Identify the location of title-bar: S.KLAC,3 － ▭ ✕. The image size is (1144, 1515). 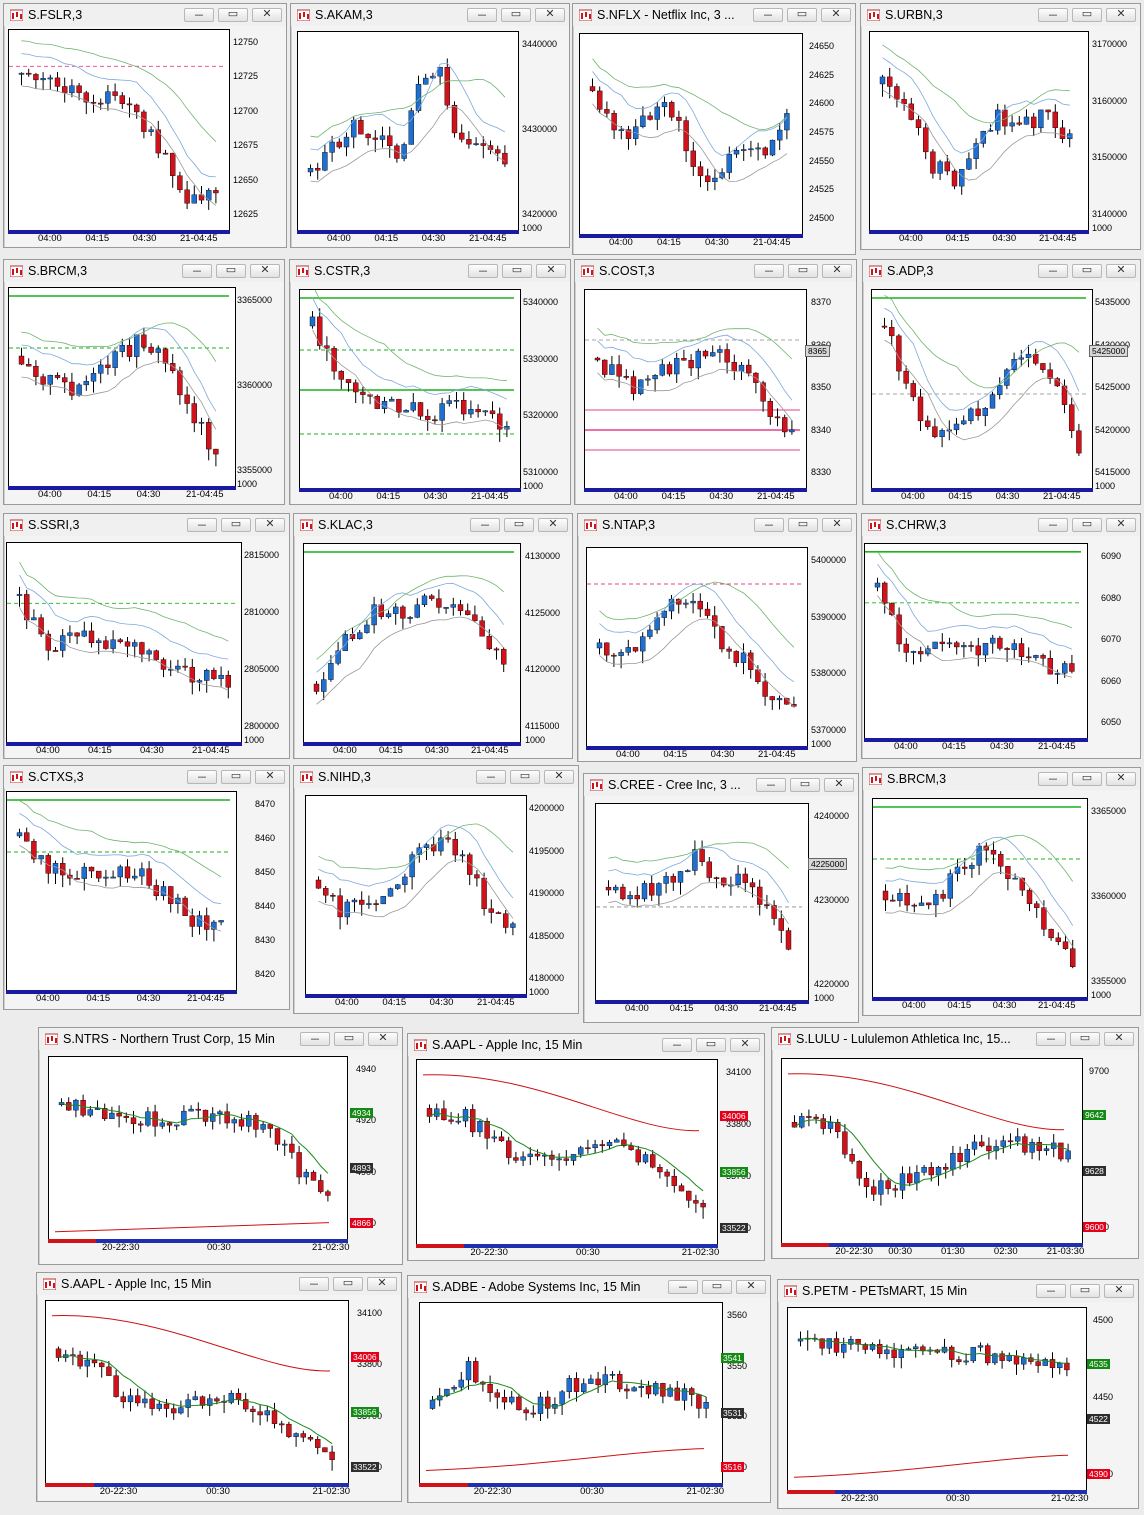
(433, 525).